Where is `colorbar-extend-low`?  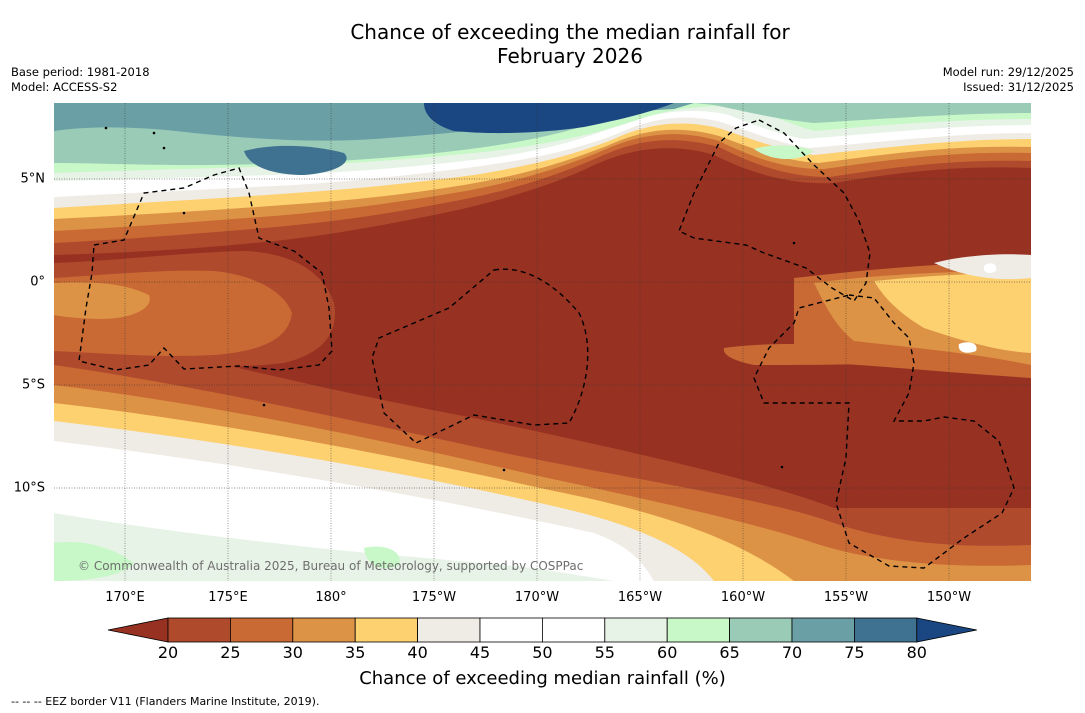 colorbar-extend-low is located at coordinates (138, 630).